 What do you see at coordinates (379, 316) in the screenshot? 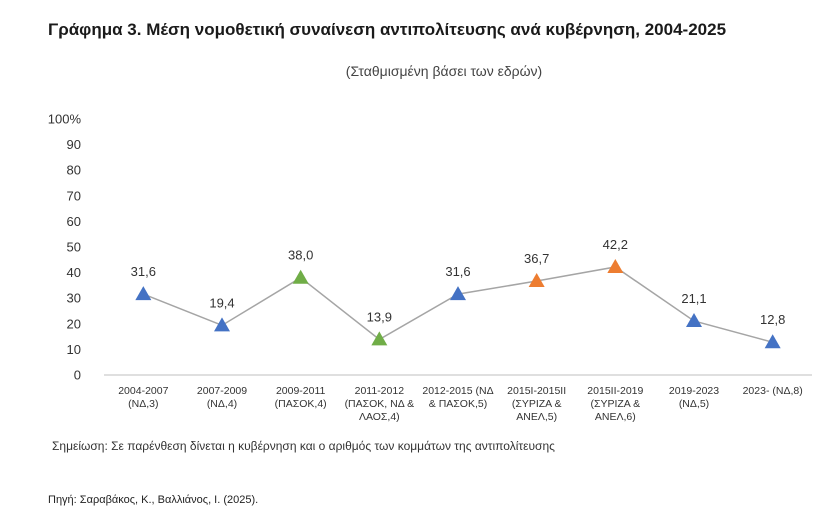
I see `data-label: 13,9` at bounding box center [379, 316].